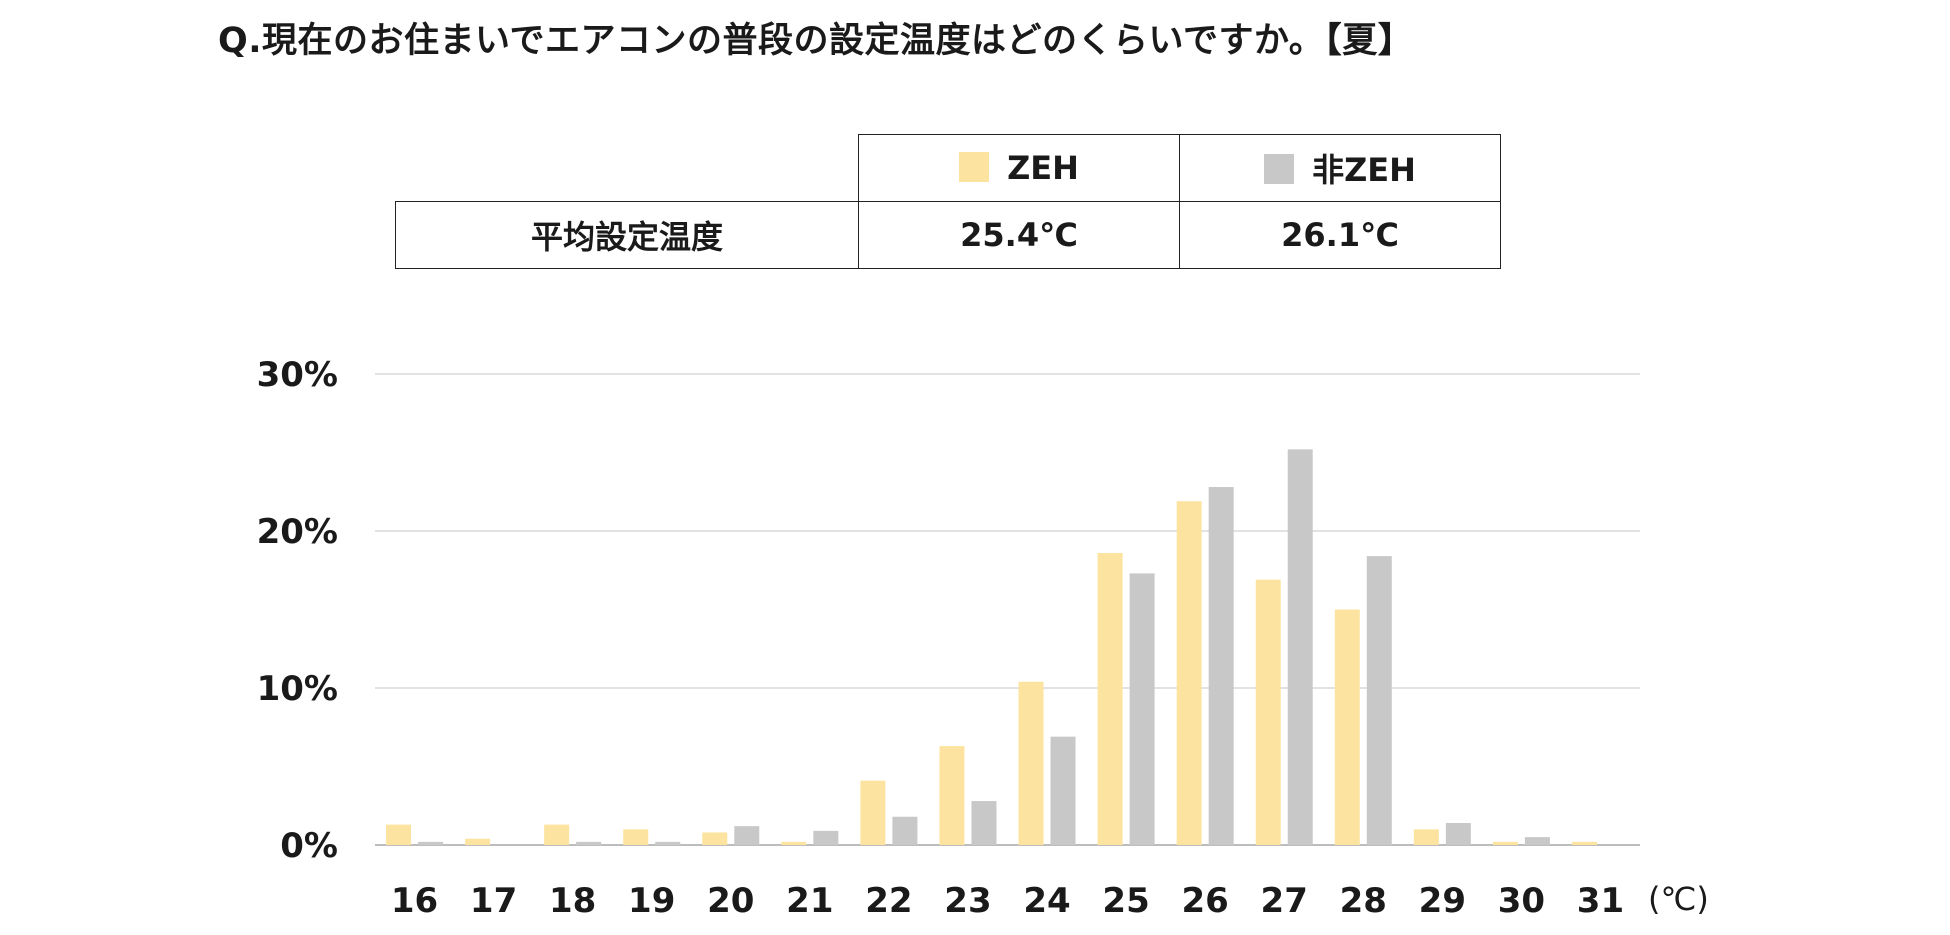 The width and height of the screenshot is (1950, 935). Describe the element at coordinates (1600, 901) in the screenshot. I see `x-tick-label: 31` at that location.